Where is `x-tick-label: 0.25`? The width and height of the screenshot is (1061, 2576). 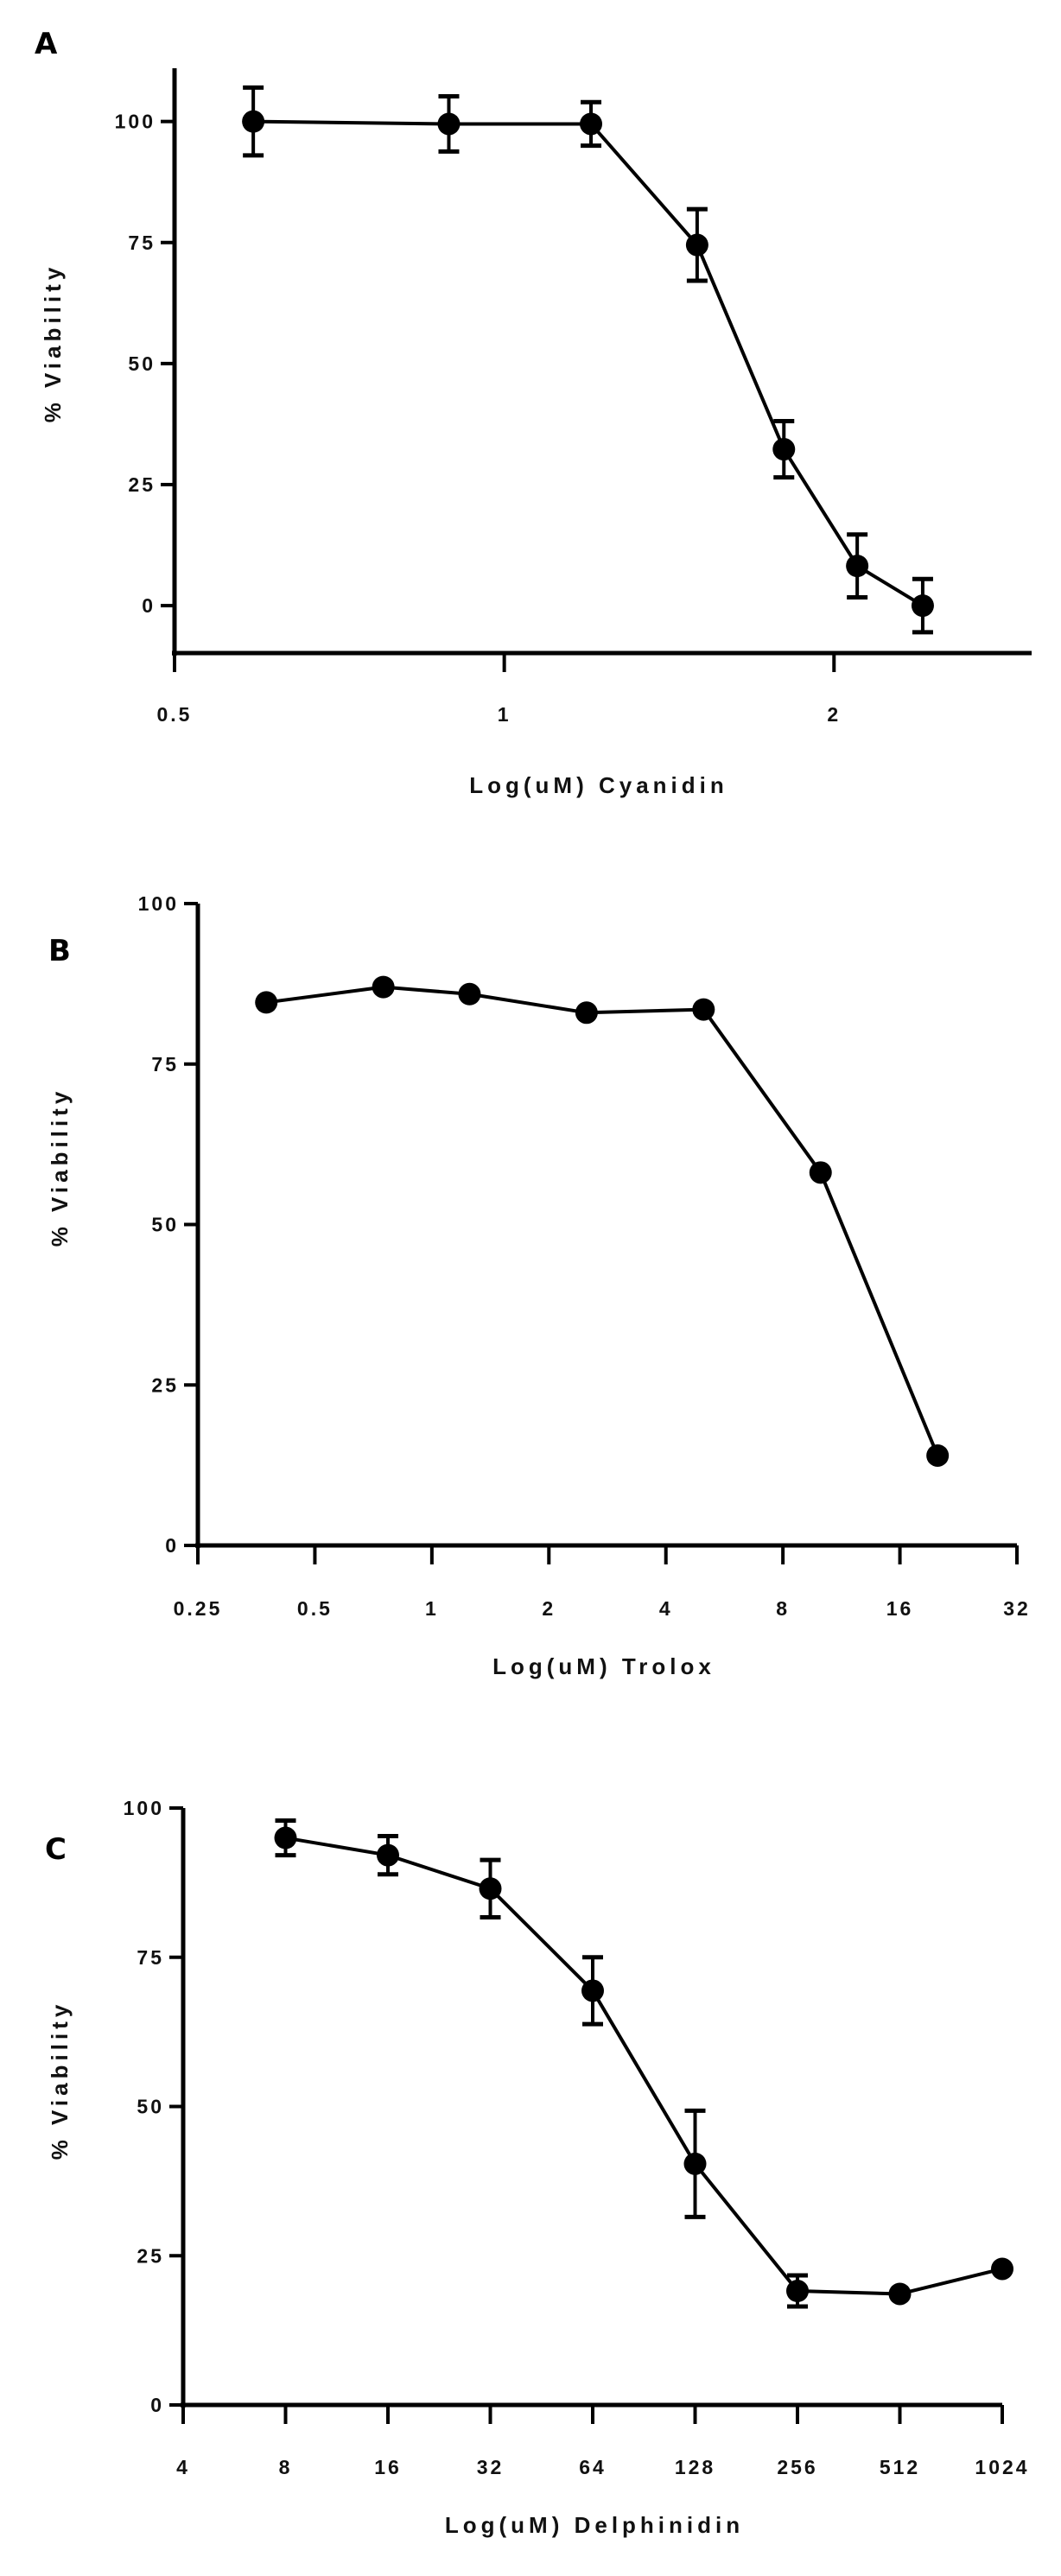
x-tick-label: 0.25 is located at coordinates (199, 1608).